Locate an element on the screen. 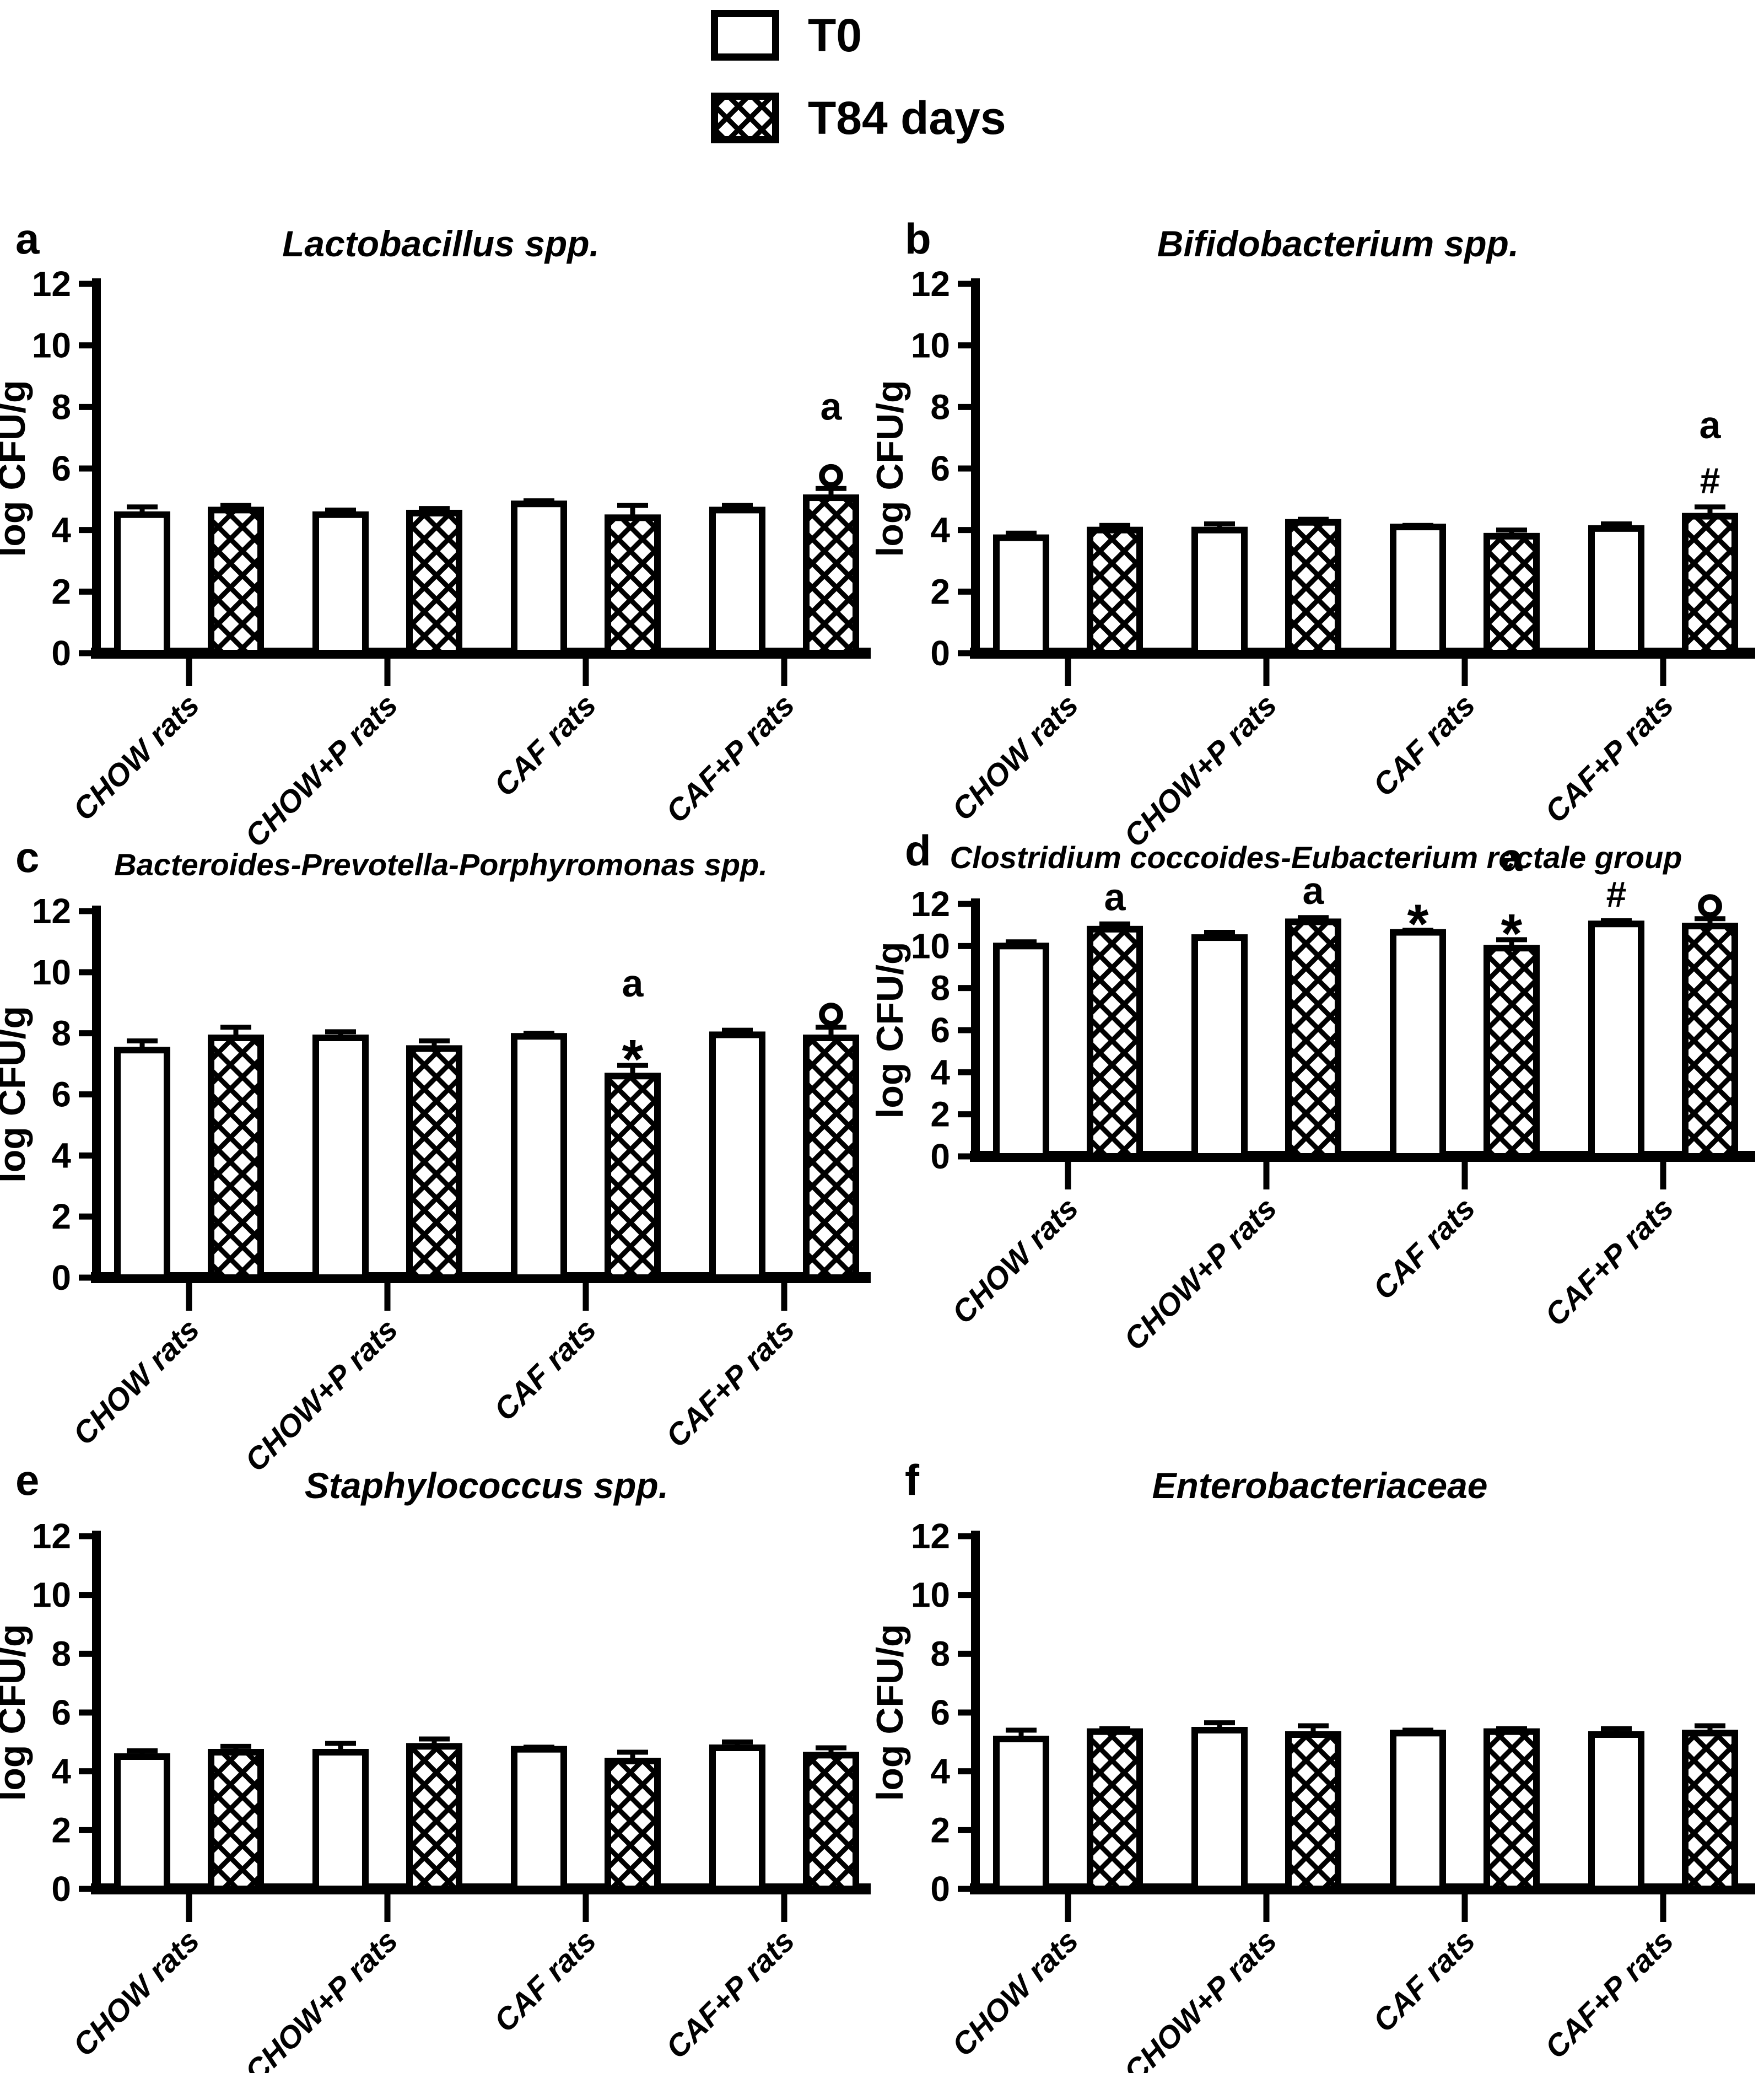 The width and height of the screenshot is (1764, 2073). significance-marker: * is located at coordinates (1418, 924).